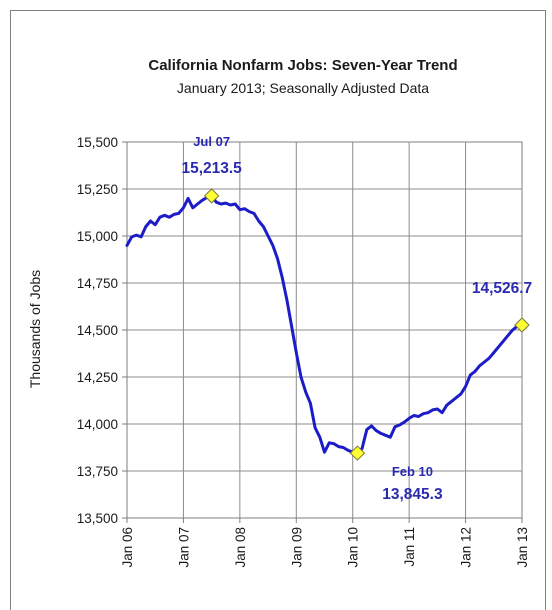  I want to click on annotation-date-label: Feb 10, so click(412, 471).